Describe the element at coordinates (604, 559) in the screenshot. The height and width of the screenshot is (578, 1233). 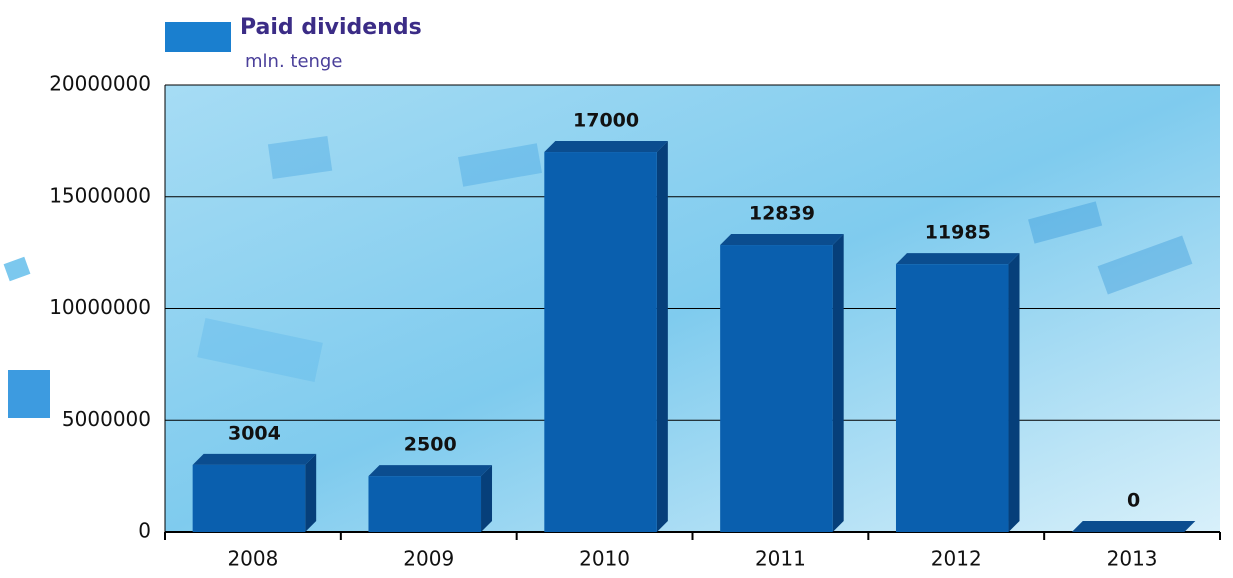
I see `x-tick-label: 2010` at that location.